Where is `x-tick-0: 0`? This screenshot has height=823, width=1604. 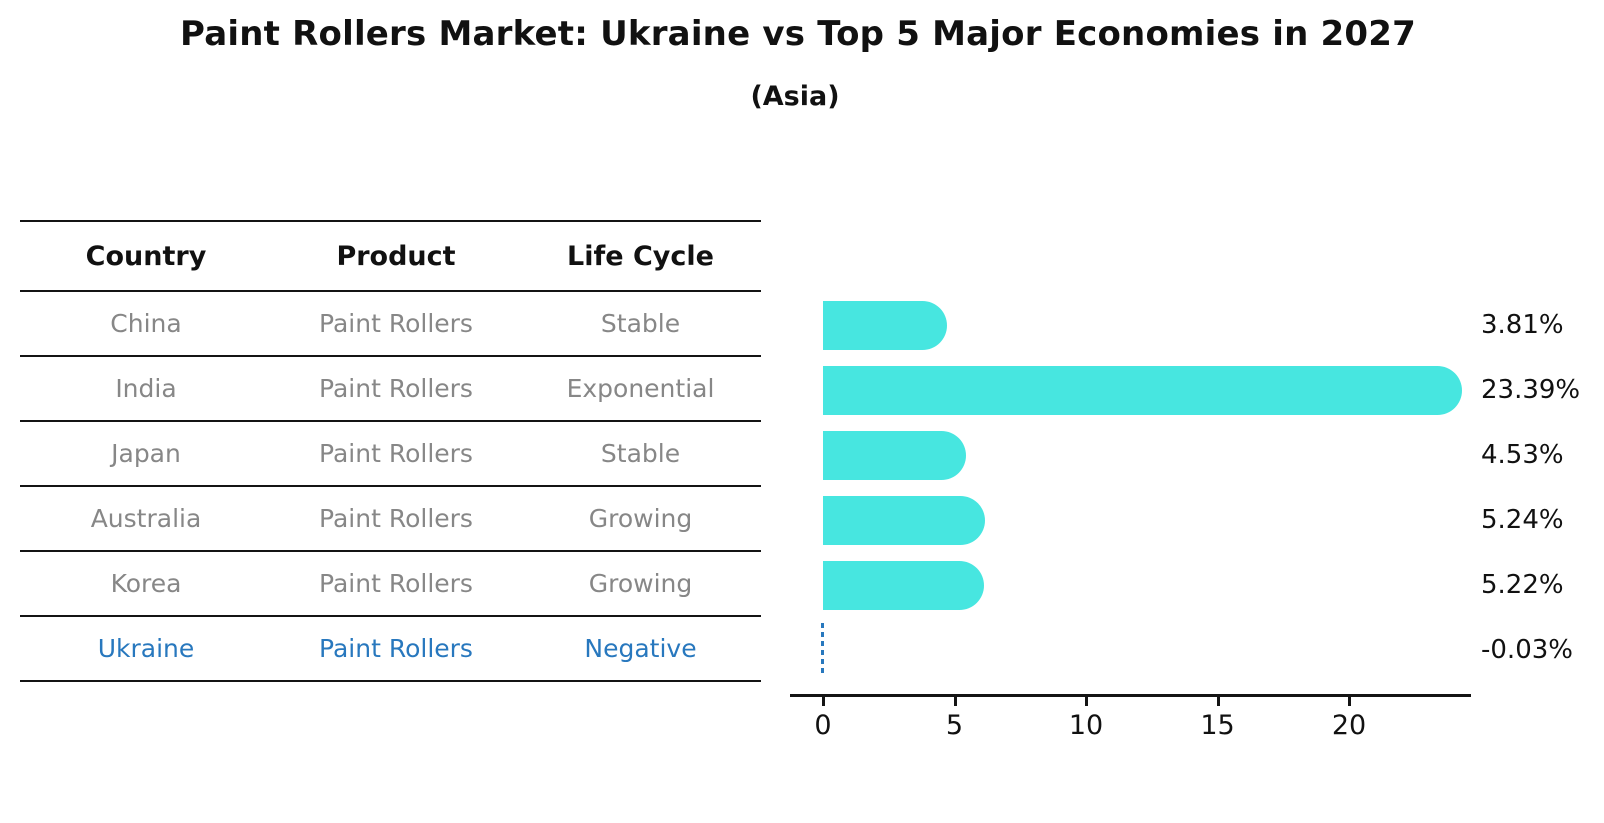
x-tick-0: 0 is located at coordinates (823, 727).